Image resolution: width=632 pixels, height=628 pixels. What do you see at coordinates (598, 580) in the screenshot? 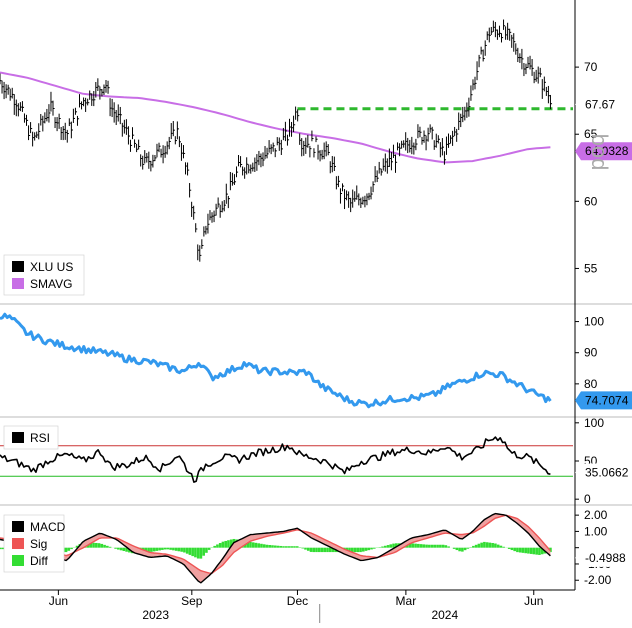
I see `macd-ytick-label: -2.00` at bounding box center [598, 580].